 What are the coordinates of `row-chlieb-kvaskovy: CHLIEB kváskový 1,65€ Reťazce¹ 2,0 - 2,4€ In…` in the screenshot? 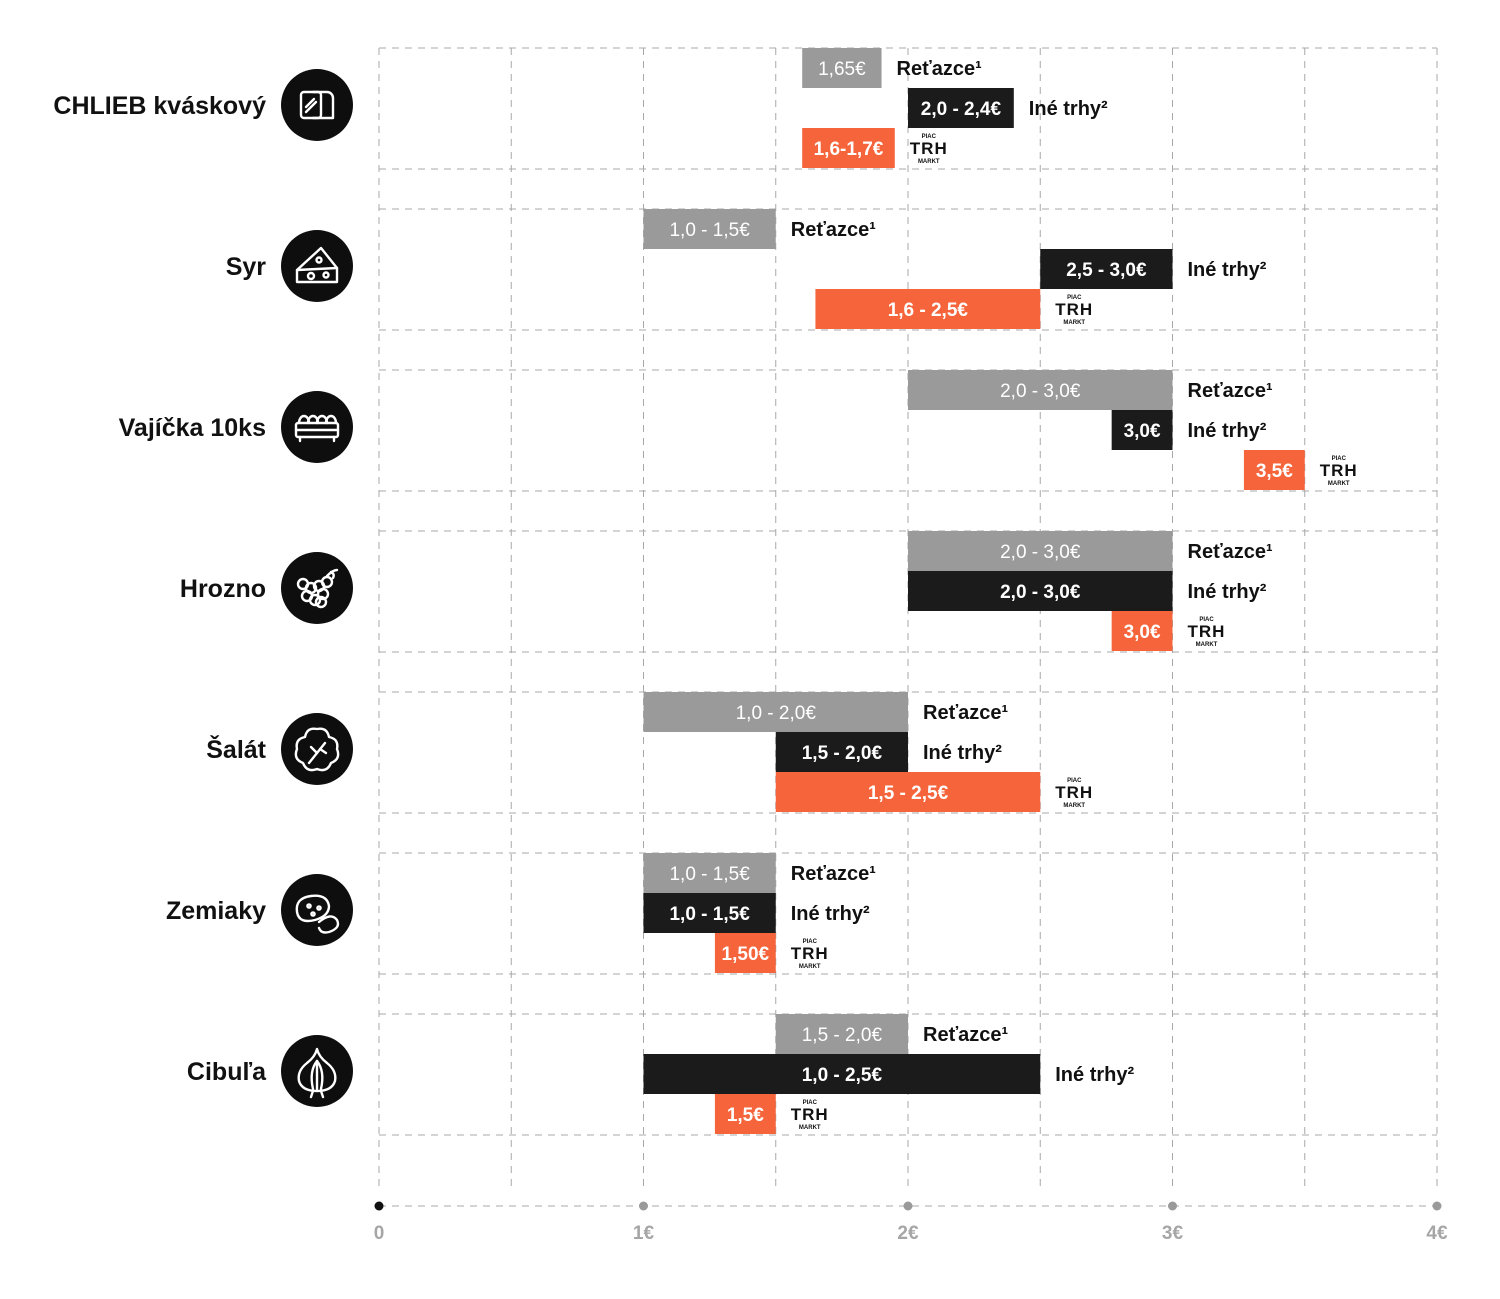 It's located at (580, 108).